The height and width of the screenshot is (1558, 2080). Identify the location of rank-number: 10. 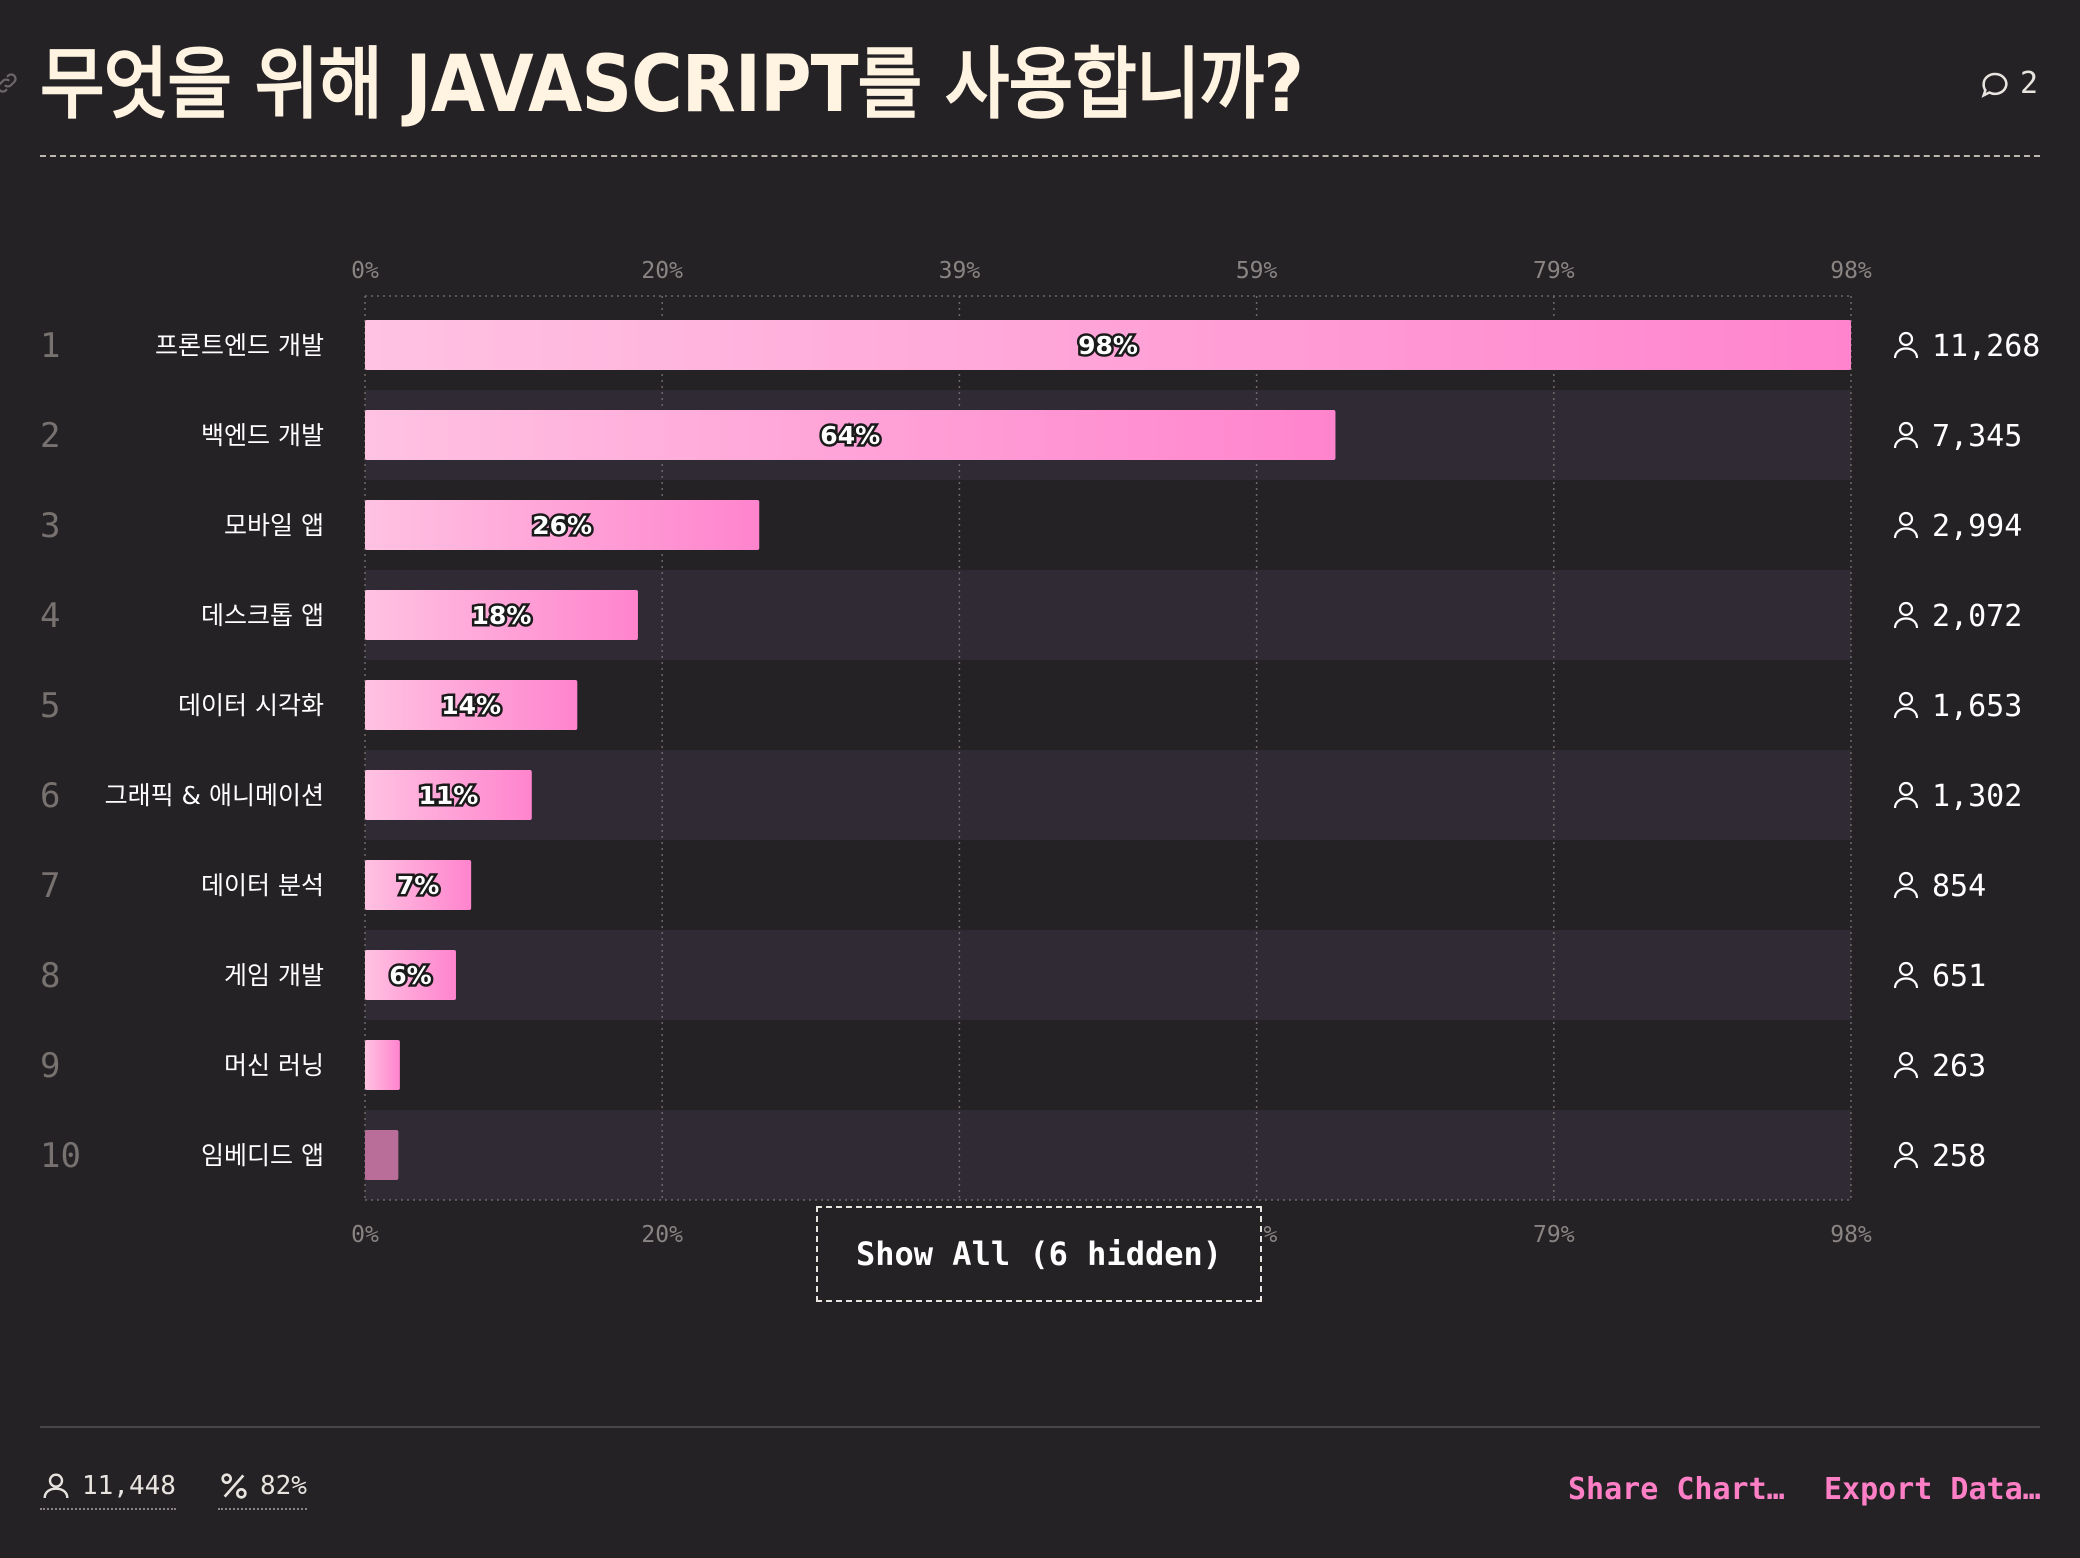
(60, 1156).